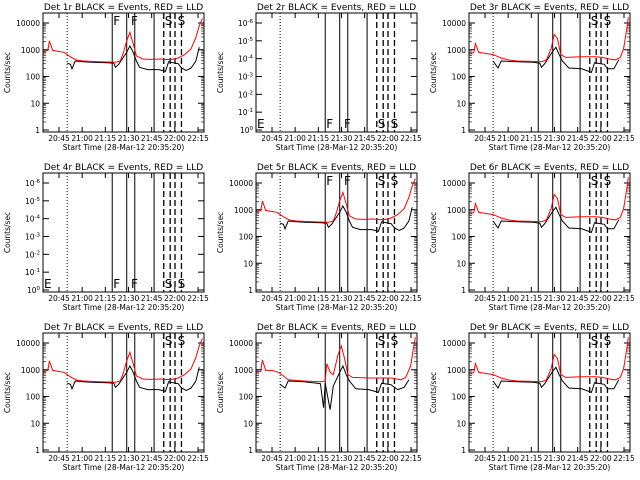  What do you see at coordinates (33, 201) in the screenshot?
I see `y-tick-label: 10-5` at bounding box center [33, 201].